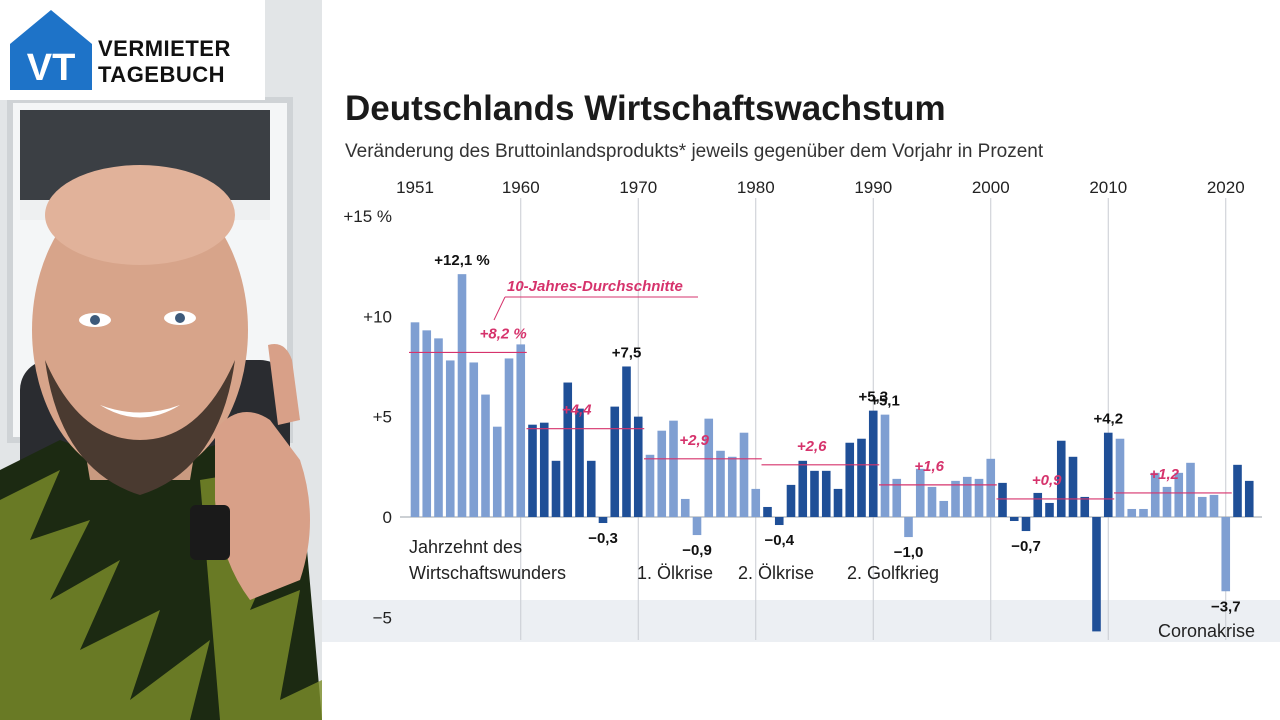 The width and height of the screenshot is (1280, 720). I want to click on bar-1990, so click(873, 463).